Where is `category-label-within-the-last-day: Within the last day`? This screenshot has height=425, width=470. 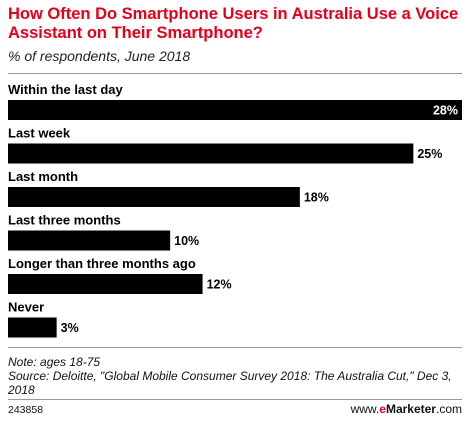
category-label-within-the-last-day: Within the last day is located at coordinates (65, 89).